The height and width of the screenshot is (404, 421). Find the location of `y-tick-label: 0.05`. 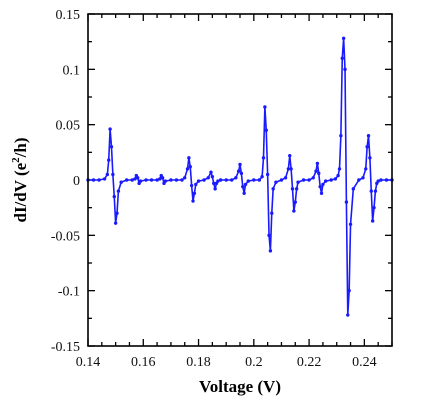

y-tick-label: 0.05 is located at coordinates (68, 126).